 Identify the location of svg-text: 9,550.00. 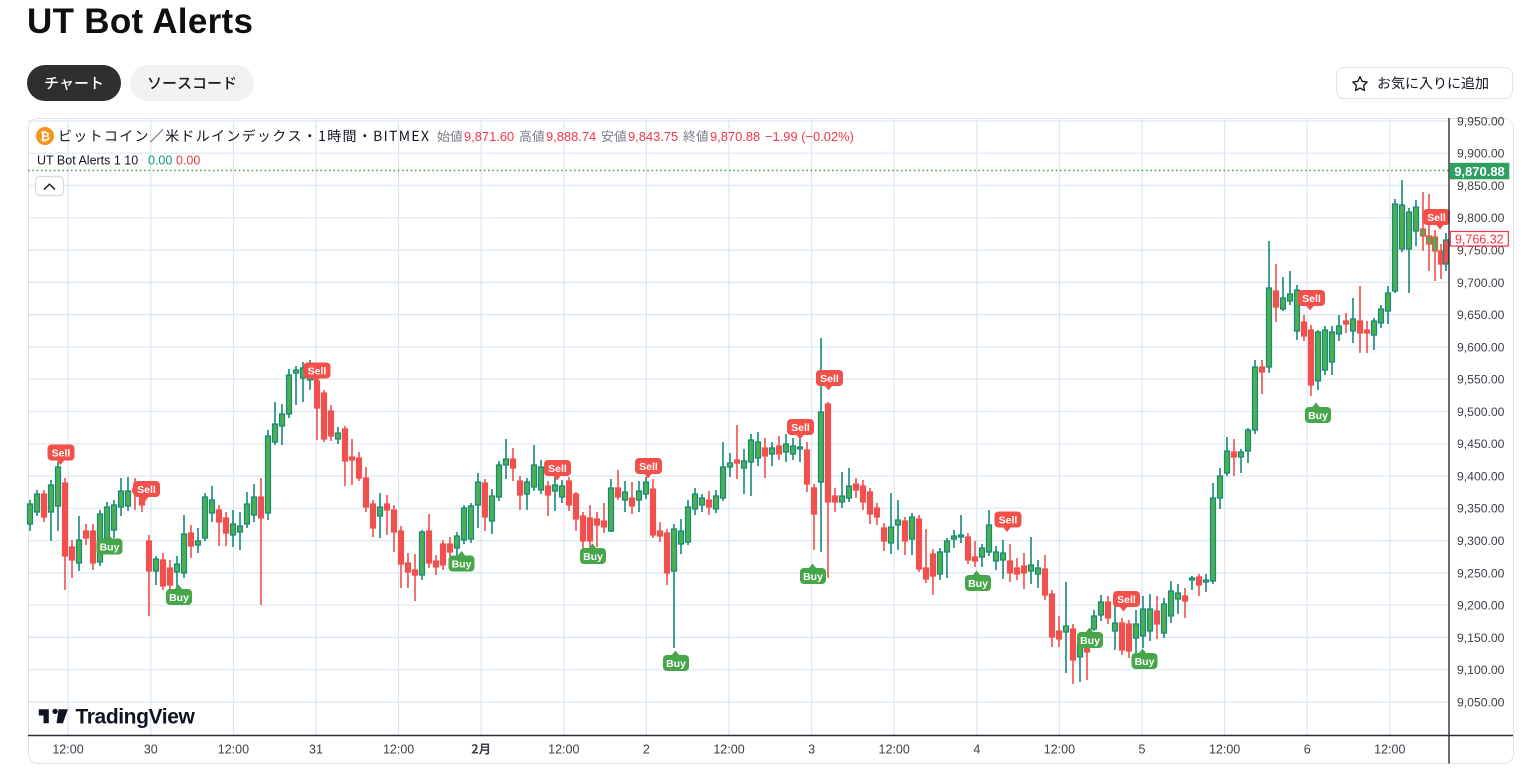
(1481, 380).